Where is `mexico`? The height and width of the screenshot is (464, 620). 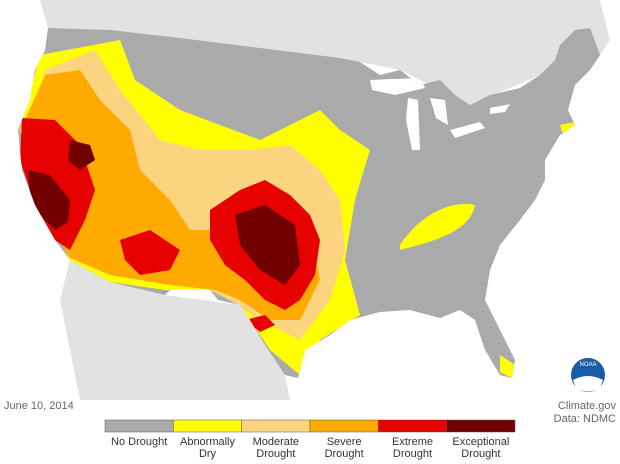
mexico is located at coordinates (175, 330).